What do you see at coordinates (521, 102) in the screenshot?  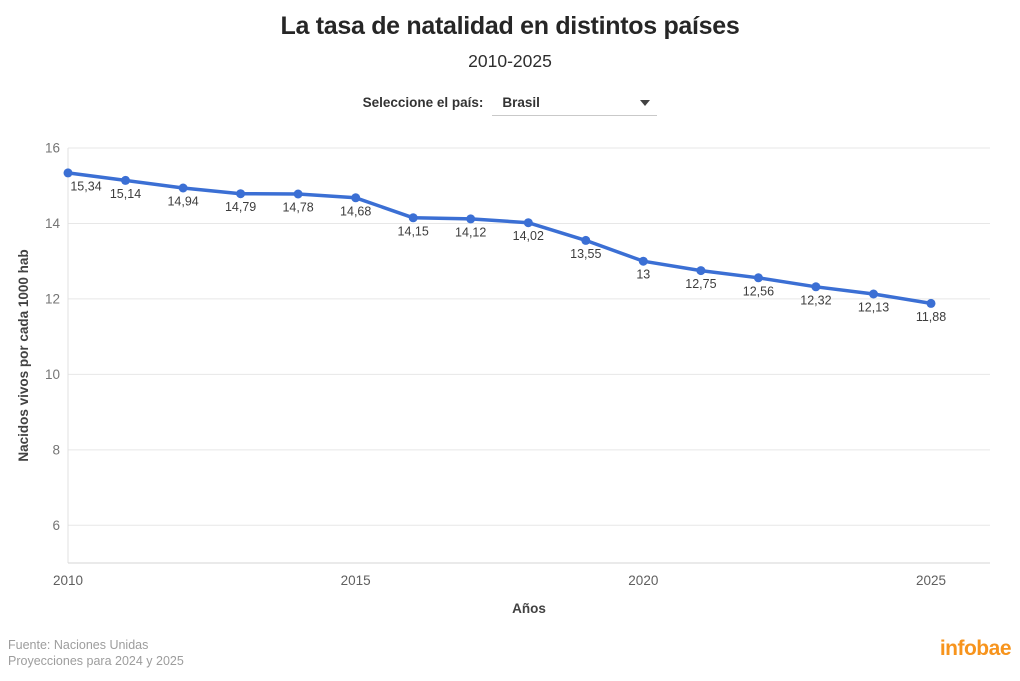 I see `country-selector-value: Brasil` at bounding box center [521, 102].